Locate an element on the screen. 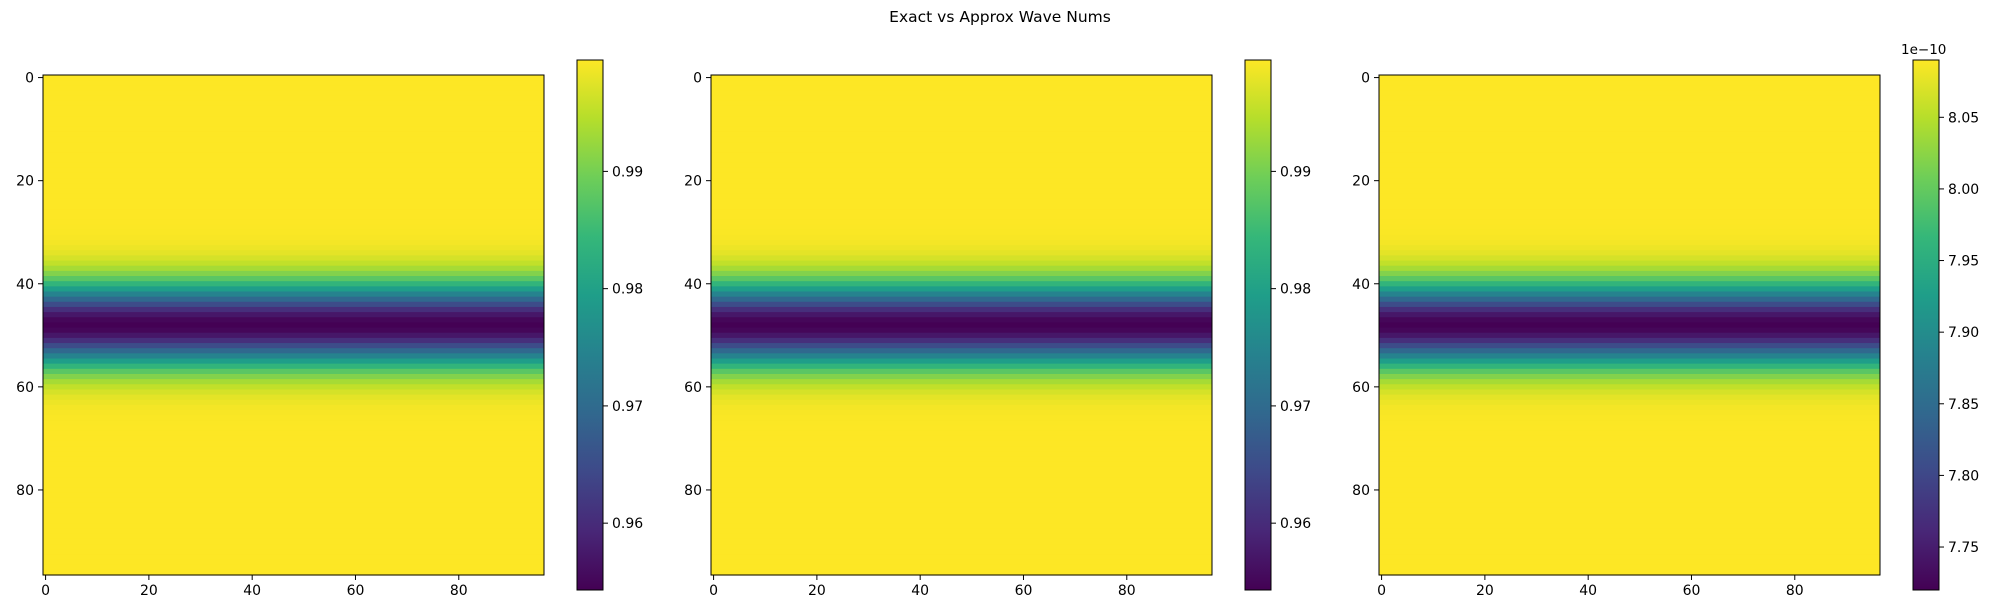  y-tick-label: 40 is located at coordinates (693, 285).